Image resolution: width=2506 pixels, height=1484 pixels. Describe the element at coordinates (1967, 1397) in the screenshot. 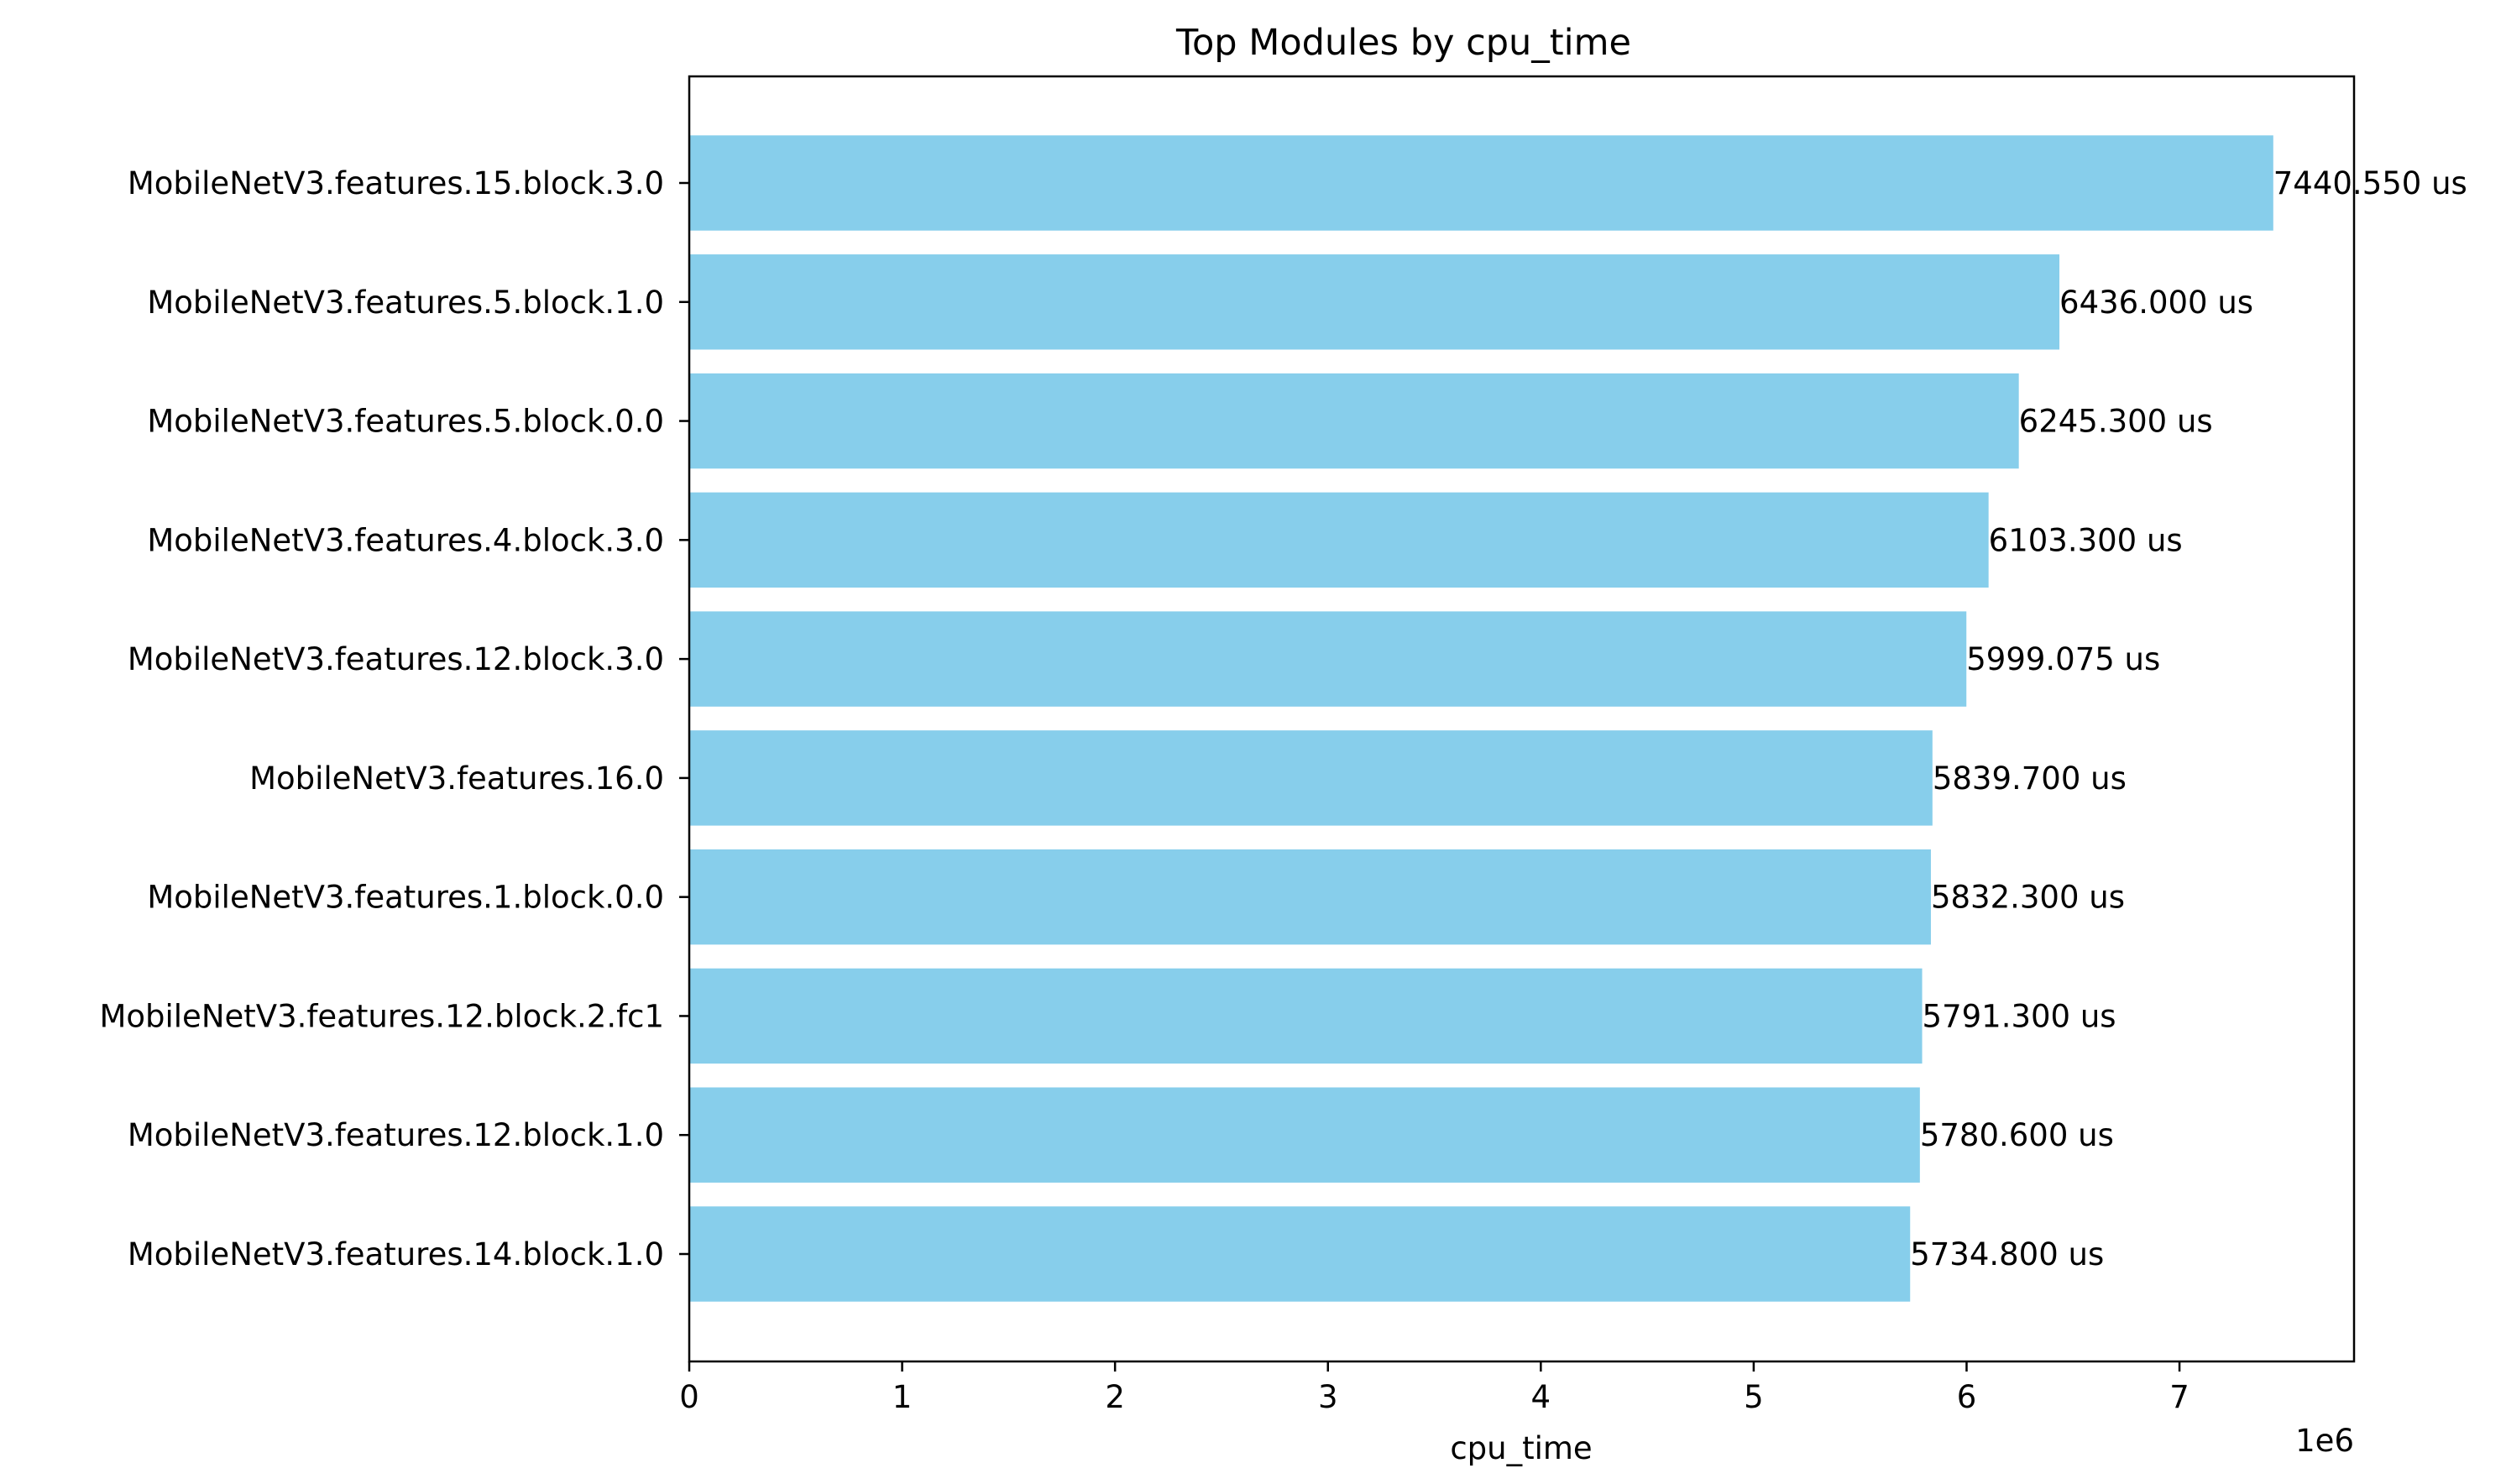

I see `x-tick-label: 6` at that location.